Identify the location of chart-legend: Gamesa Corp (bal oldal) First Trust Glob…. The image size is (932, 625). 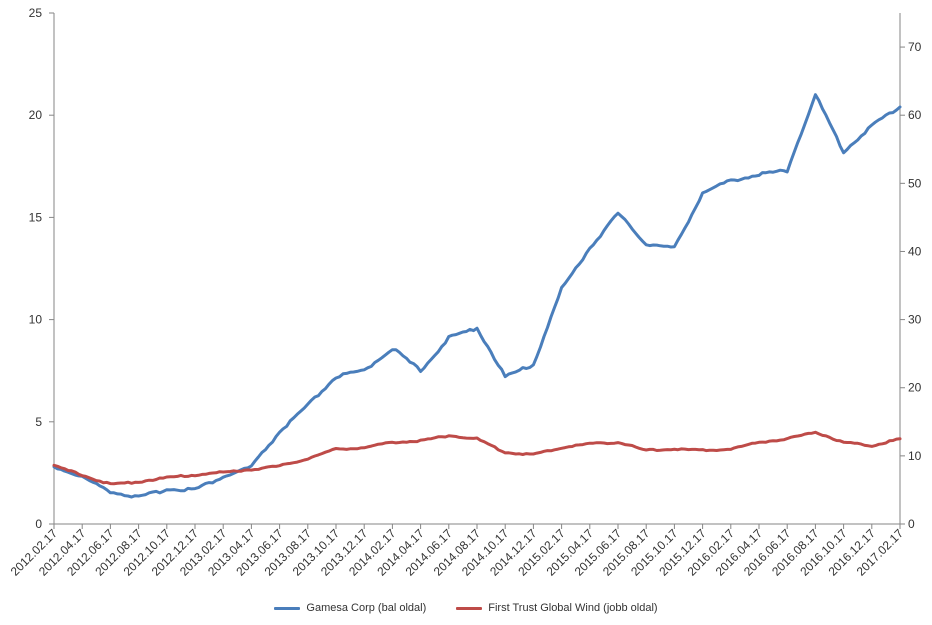
(466, 608).